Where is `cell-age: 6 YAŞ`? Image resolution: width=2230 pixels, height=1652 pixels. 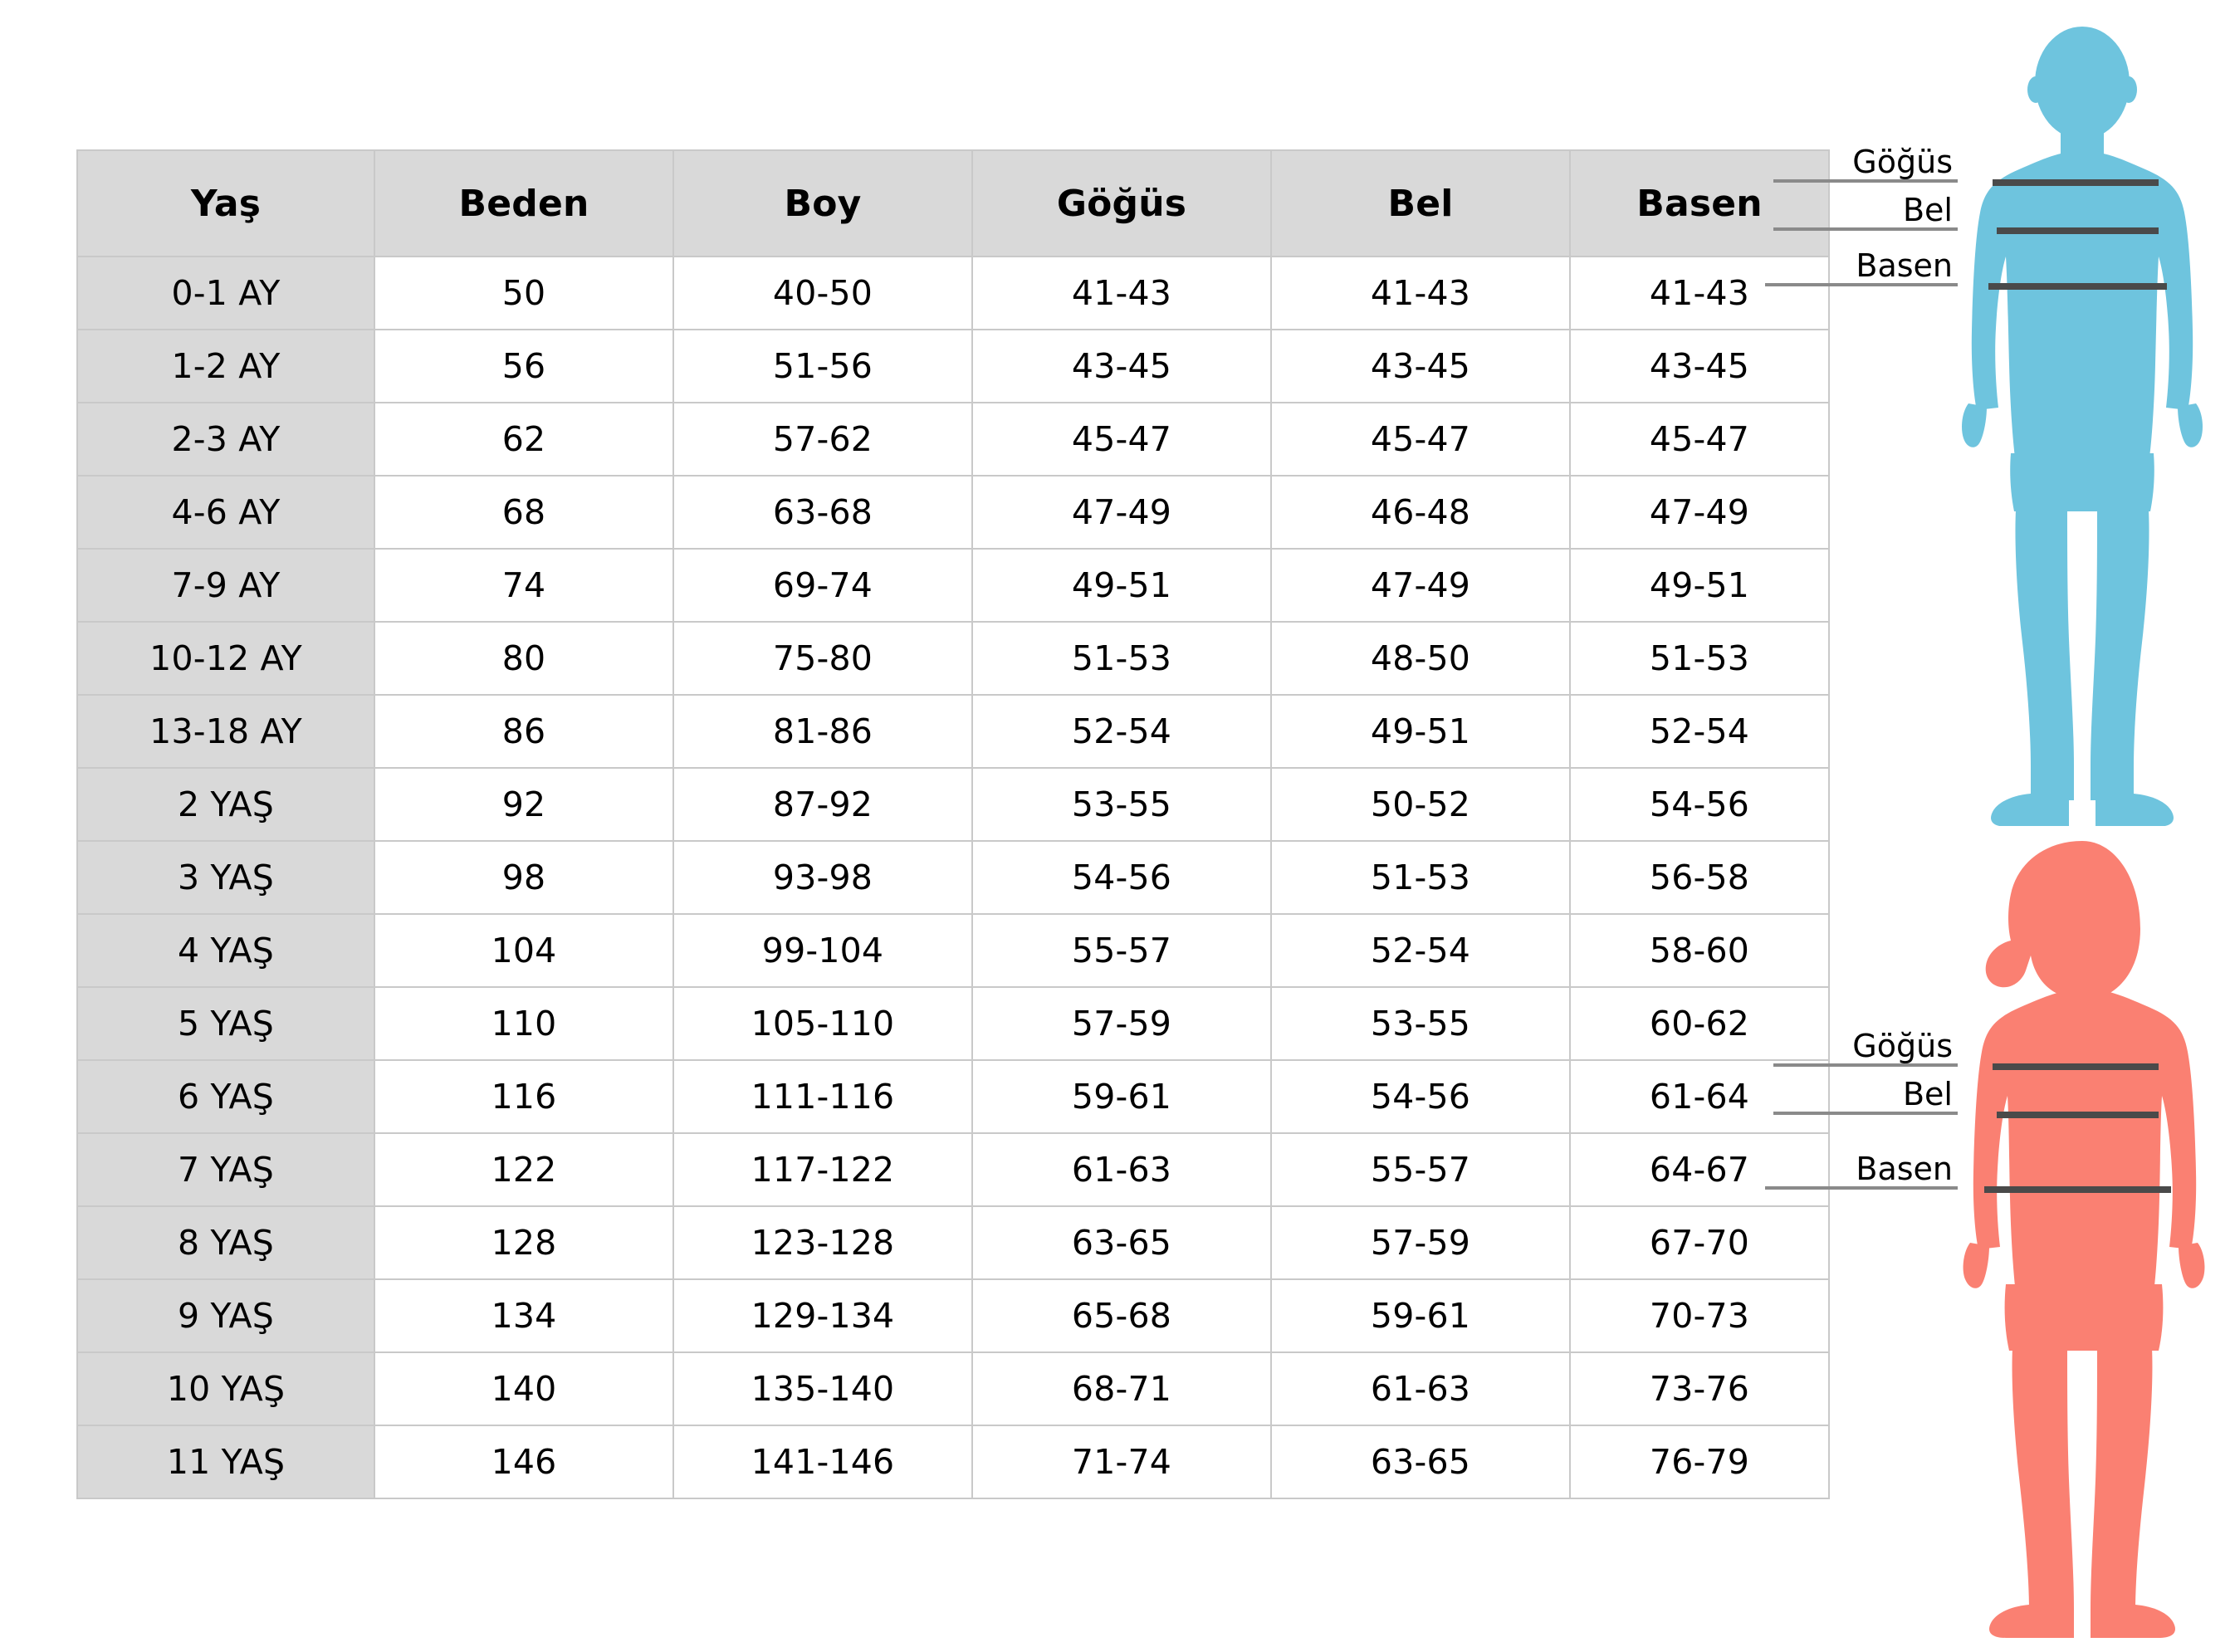 cell-age: 6 YAŞ is located at coordinates (225, 1096).